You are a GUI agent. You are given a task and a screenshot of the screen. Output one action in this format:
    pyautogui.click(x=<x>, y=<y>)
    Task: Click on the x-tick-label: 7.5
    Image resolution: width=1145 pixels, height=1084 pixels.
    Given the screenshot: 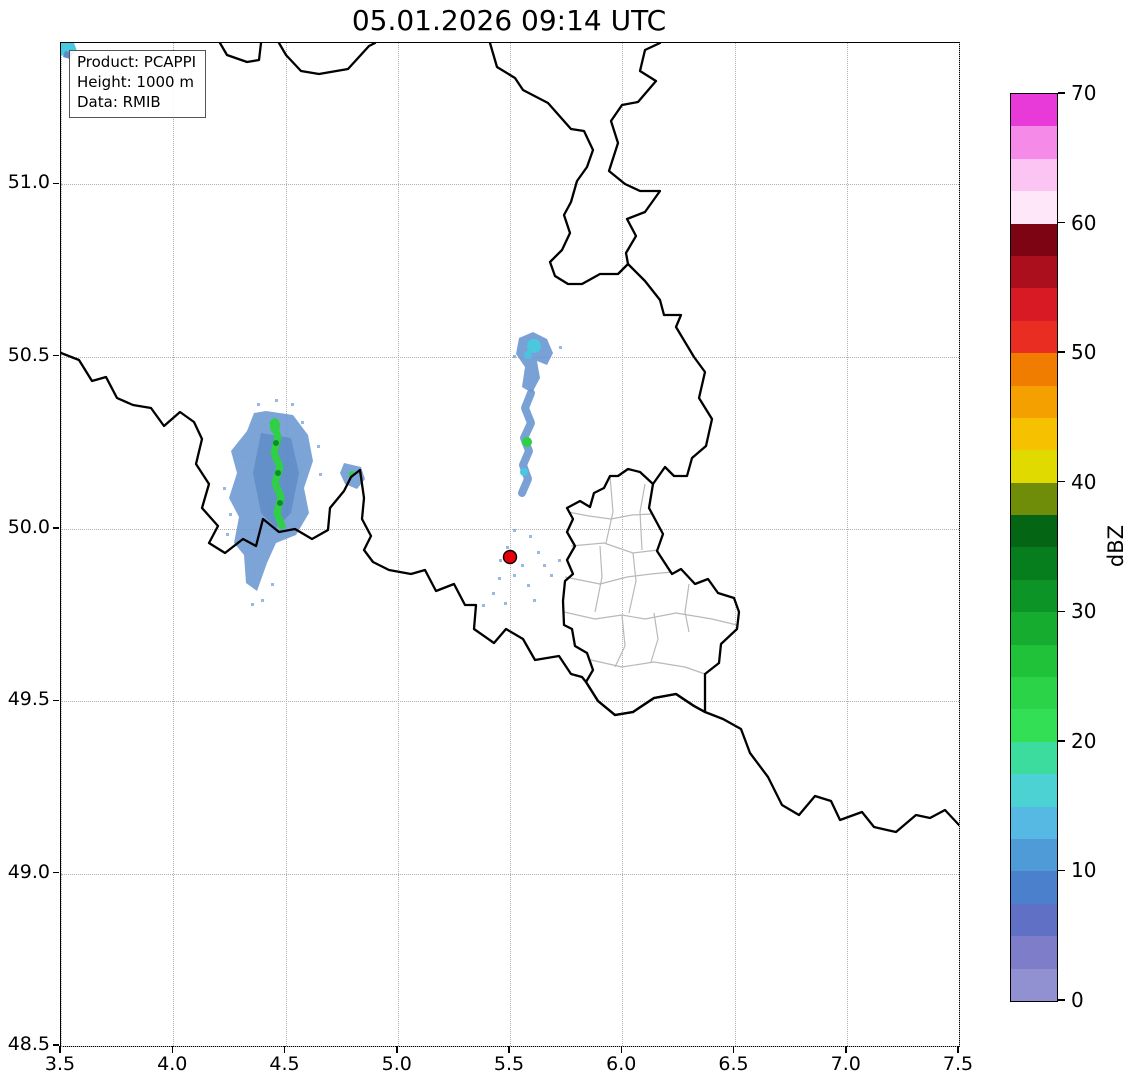 What is the action you would take?
    pyautogui.click(x=958, y=1064)
    